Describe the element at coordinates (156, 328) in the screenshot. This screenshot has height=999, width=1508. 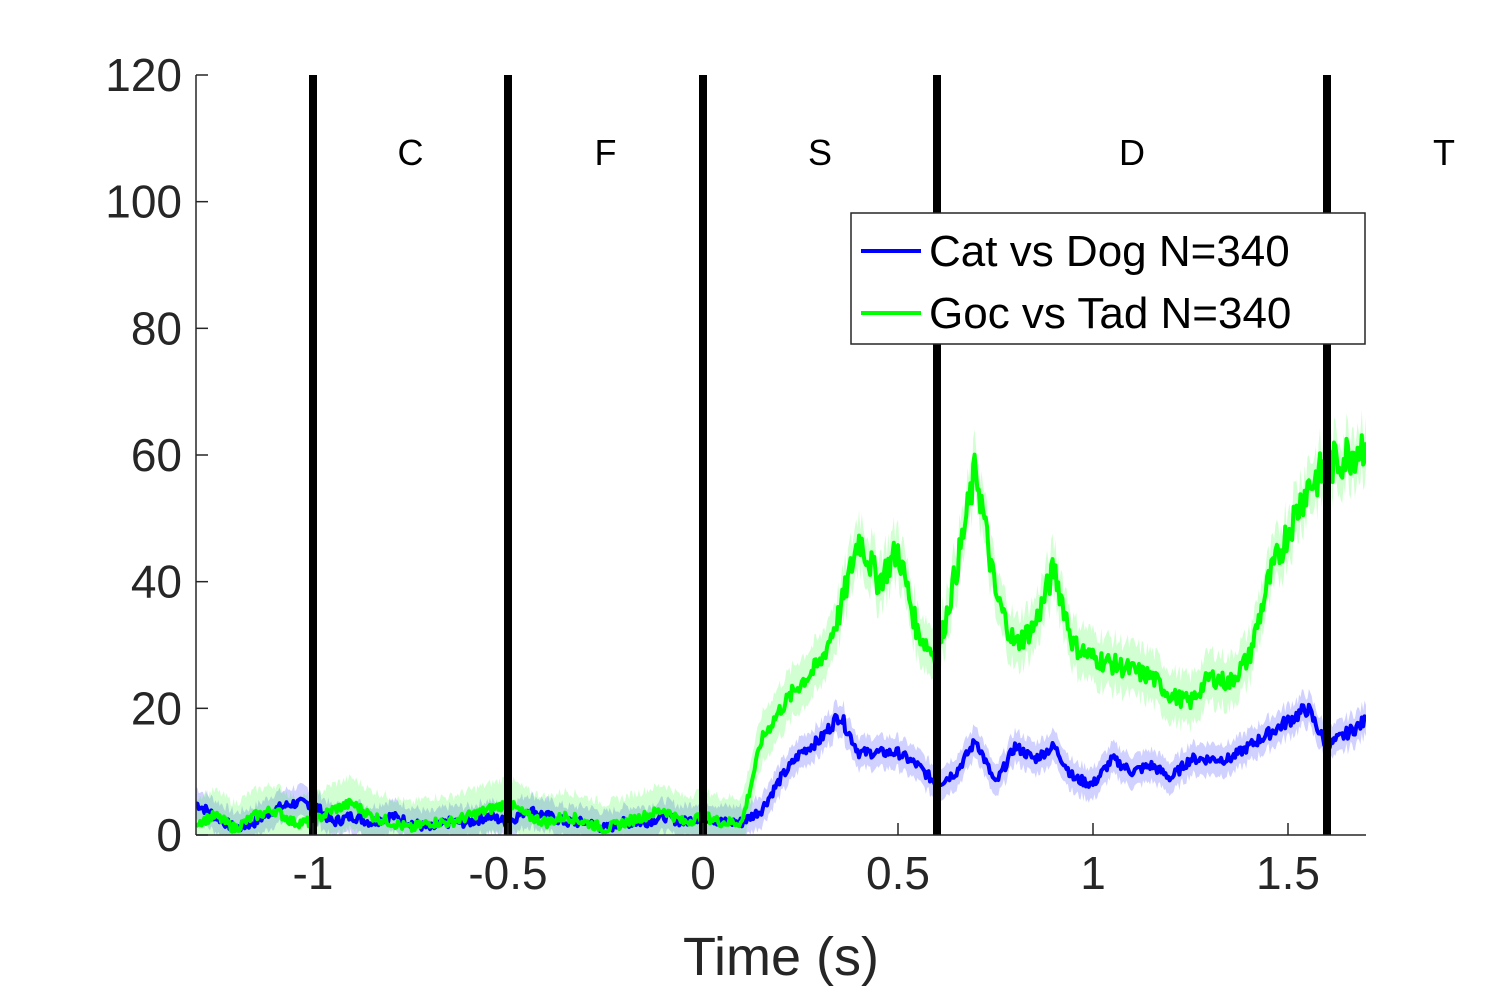
I see `y-tick-label: 80` at that location.